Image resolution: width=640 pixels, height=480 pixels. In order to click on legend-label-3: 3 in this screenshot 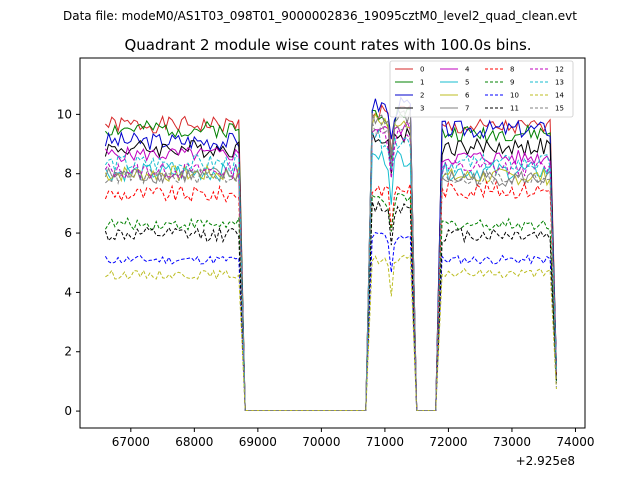, I will do `click(422, 109)`.